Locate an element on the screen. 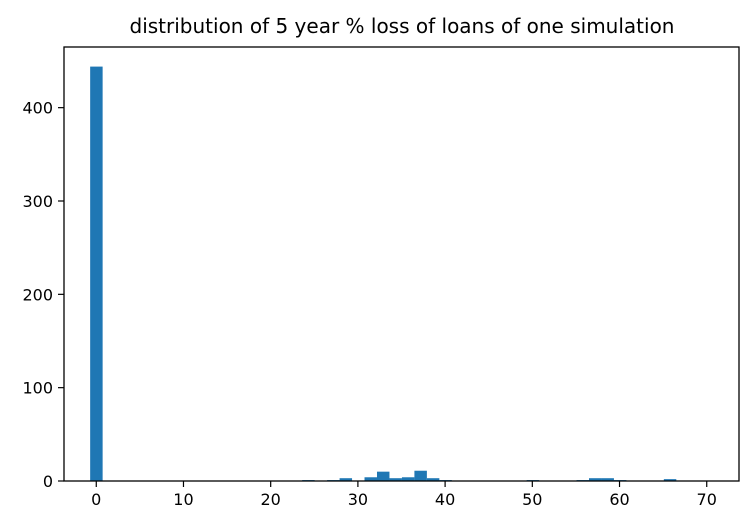 Image resolution: width=754 pixels, height=531 pixels. x-tick-label: 50 is located at coordinates (532, 499).